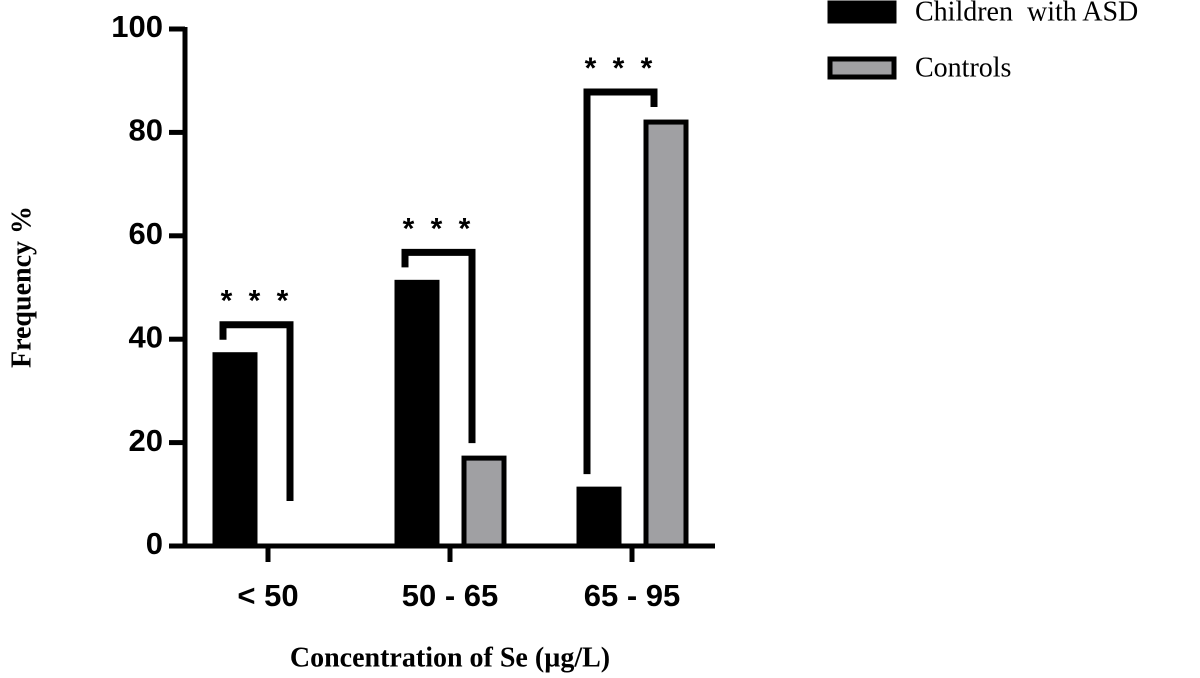 The height and width of the screenshot is (678, 1200). I want to click on y-tick-label: 80, so click(146, 130).